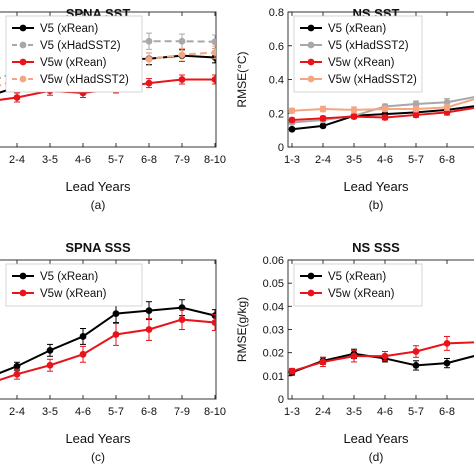 The height and width of the screenshot is (474, 474). Describe the element at coordinates (376, 247) in the screenshot. I see `chart-title: NS SSS` at that location.